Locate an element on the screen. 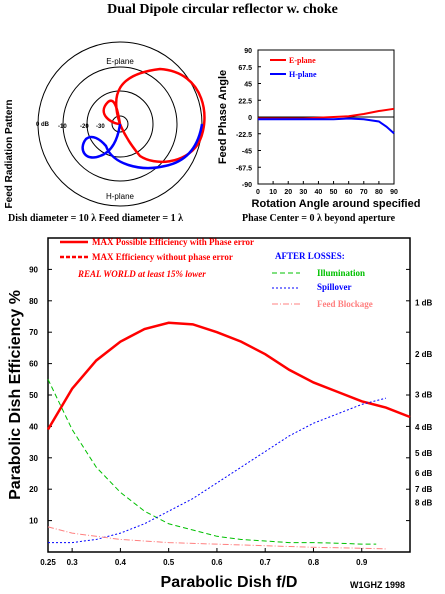  efficiency-db-label: 1 dB is located at coordinates (424, 303).